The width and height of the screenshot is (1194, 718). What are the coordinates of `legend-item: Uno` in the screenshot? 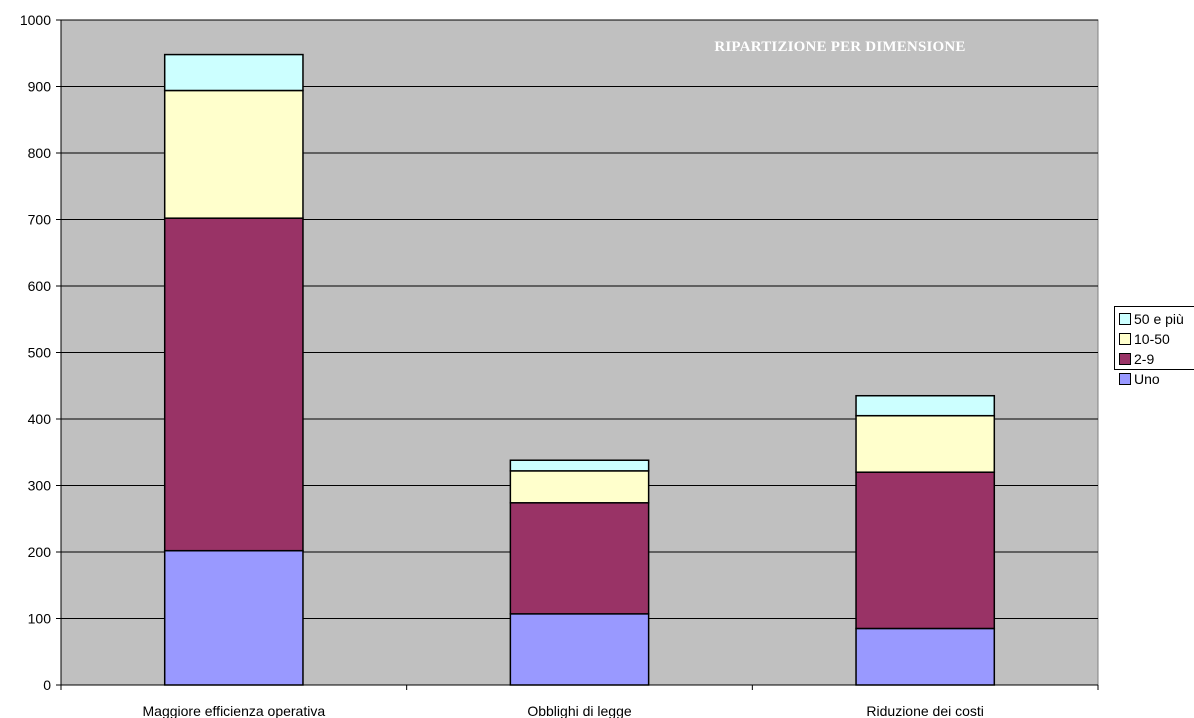 It's located at (1156, 379).